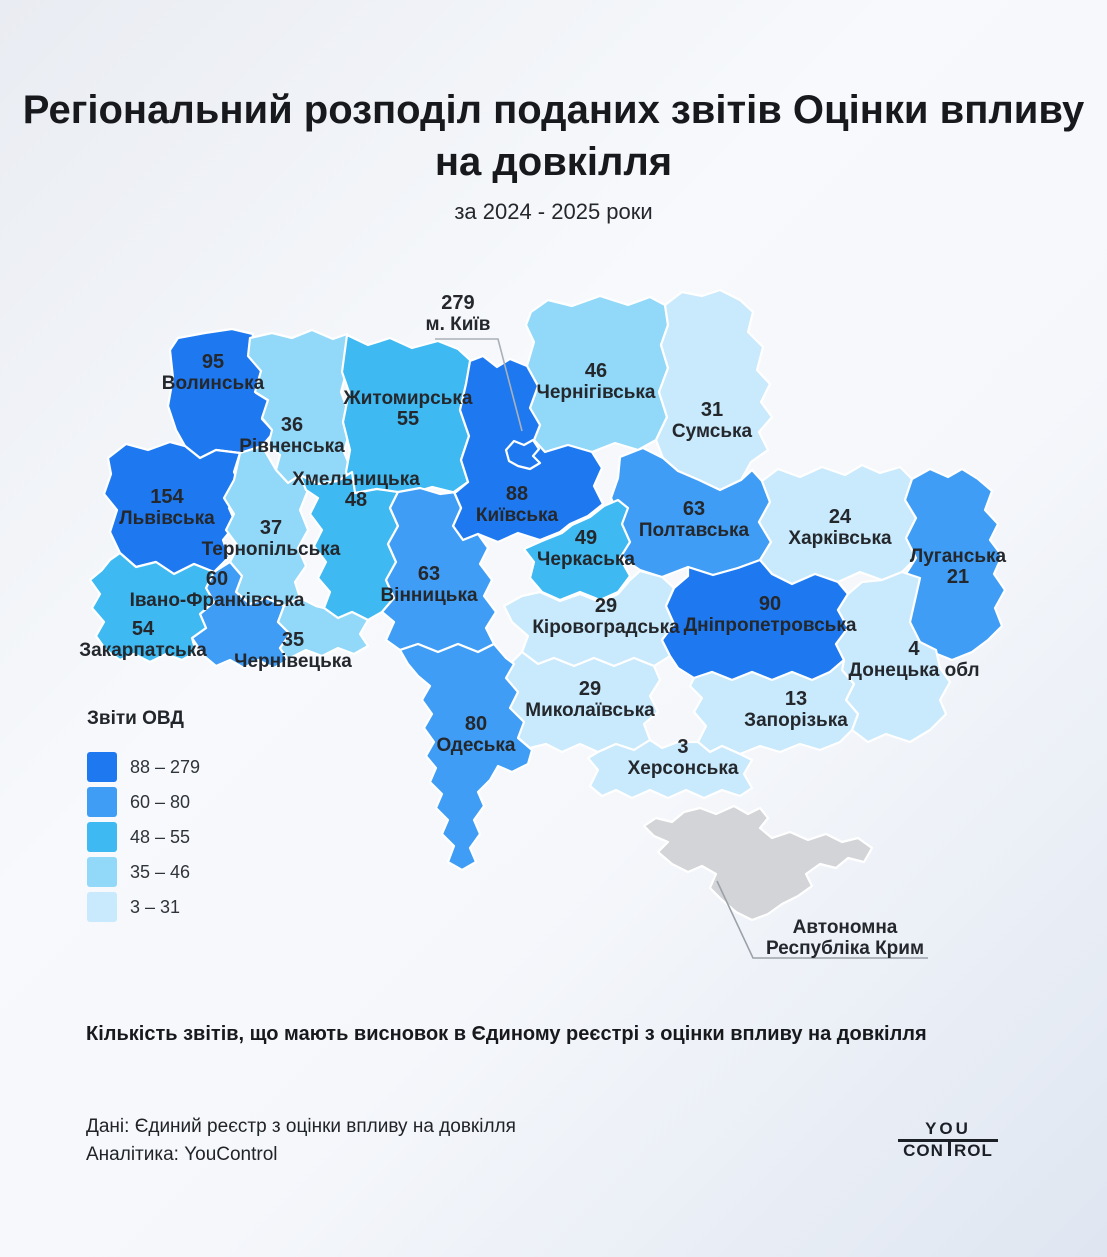 The width and height of the screenshot is (1107, 1257). I want to click on legend-label-2: 48 – 55, so click(160, 836).